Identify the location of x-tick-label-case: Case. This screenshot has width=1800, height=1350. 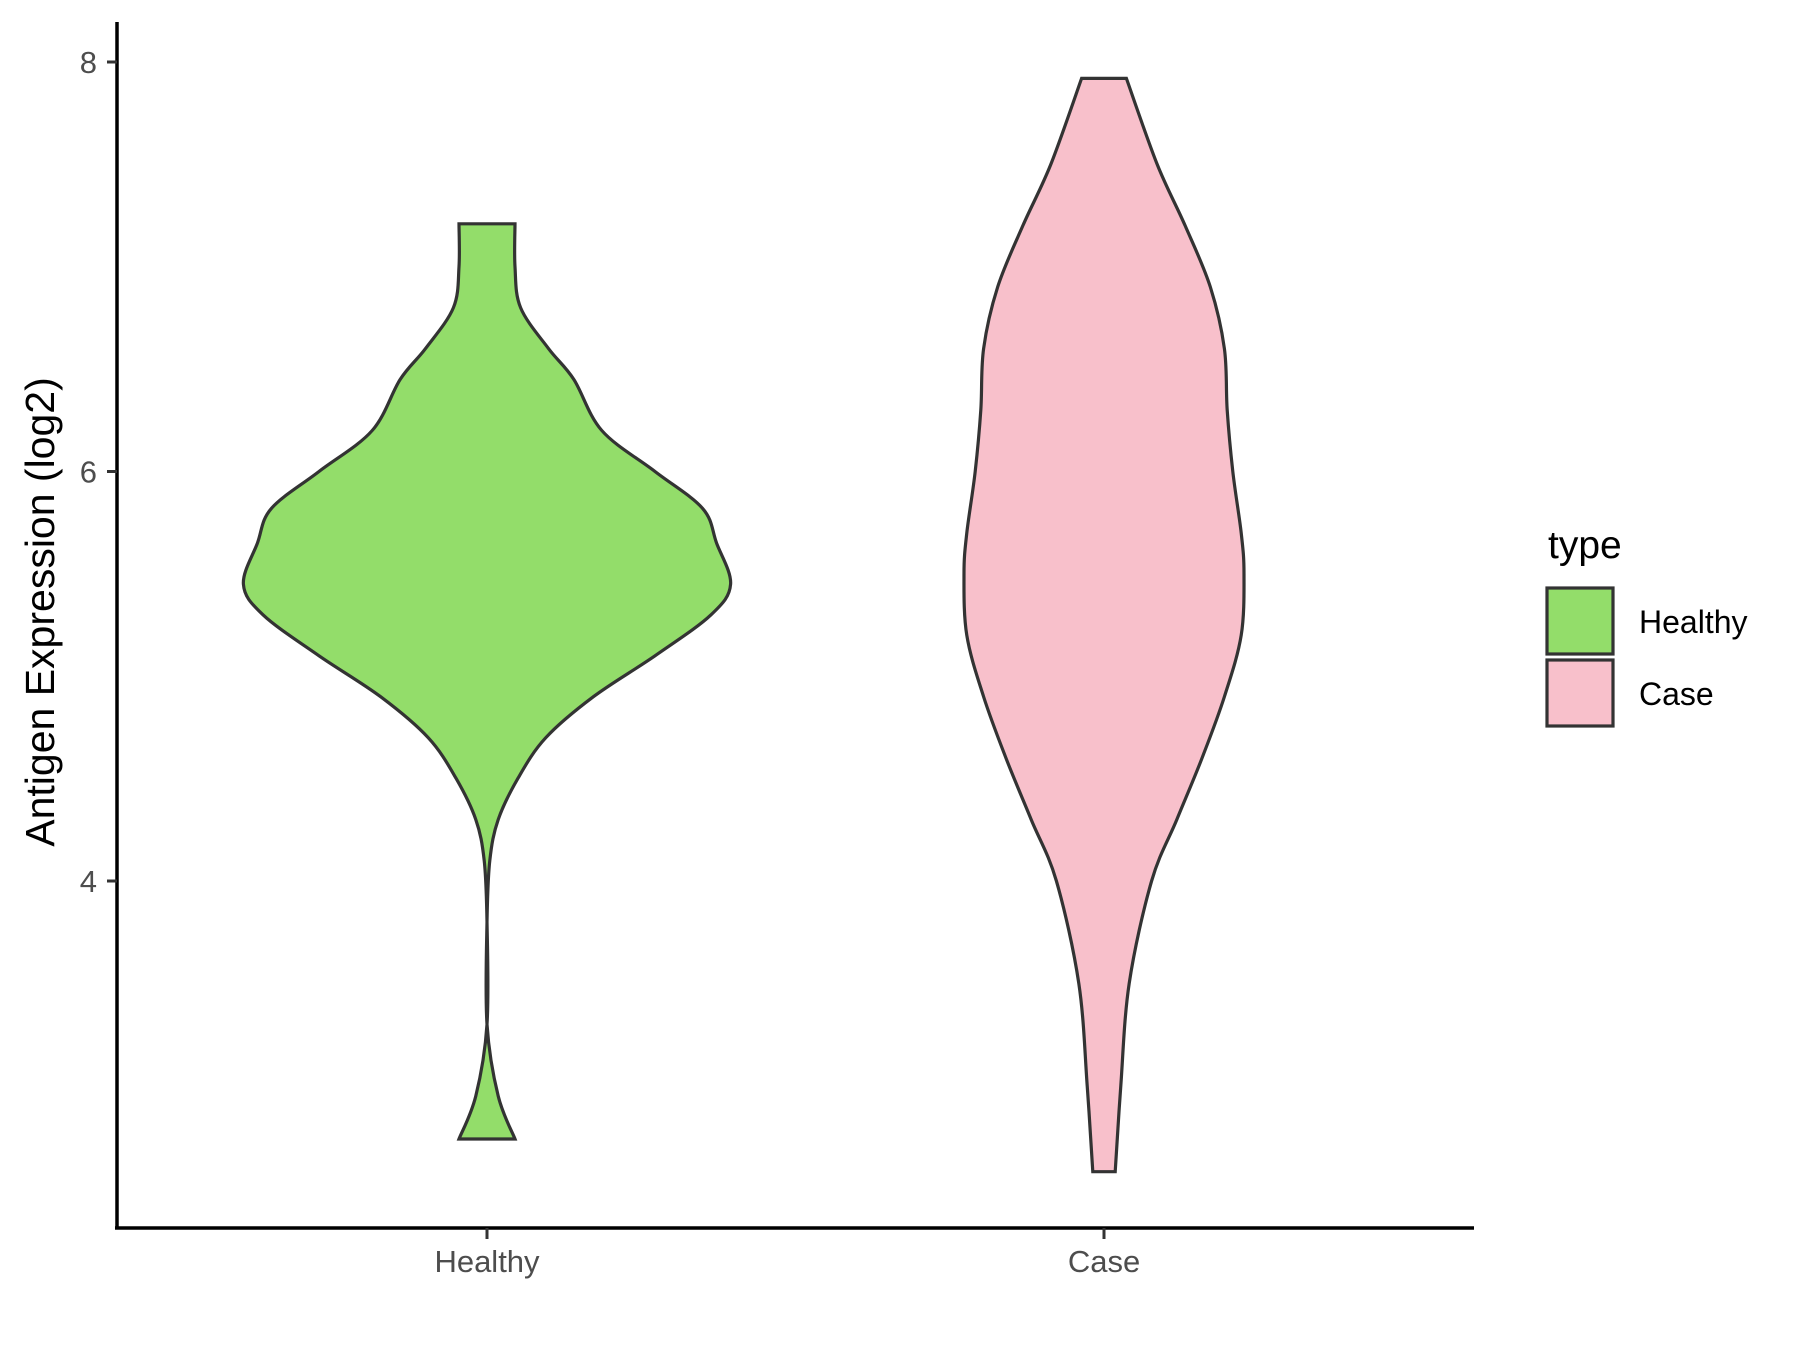
(1104, 1261).